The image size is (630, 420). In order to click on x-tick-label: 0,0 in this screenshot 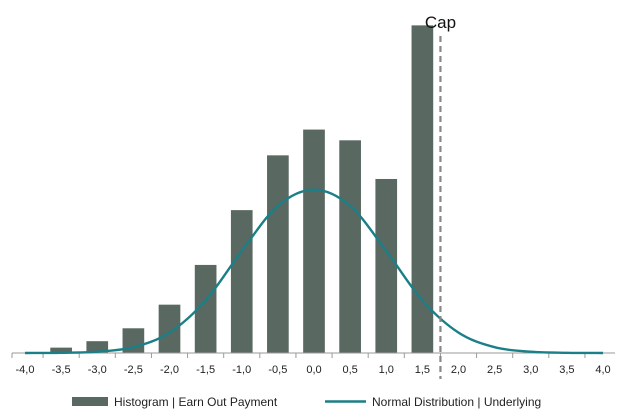, I will do `click(313, 370)`.